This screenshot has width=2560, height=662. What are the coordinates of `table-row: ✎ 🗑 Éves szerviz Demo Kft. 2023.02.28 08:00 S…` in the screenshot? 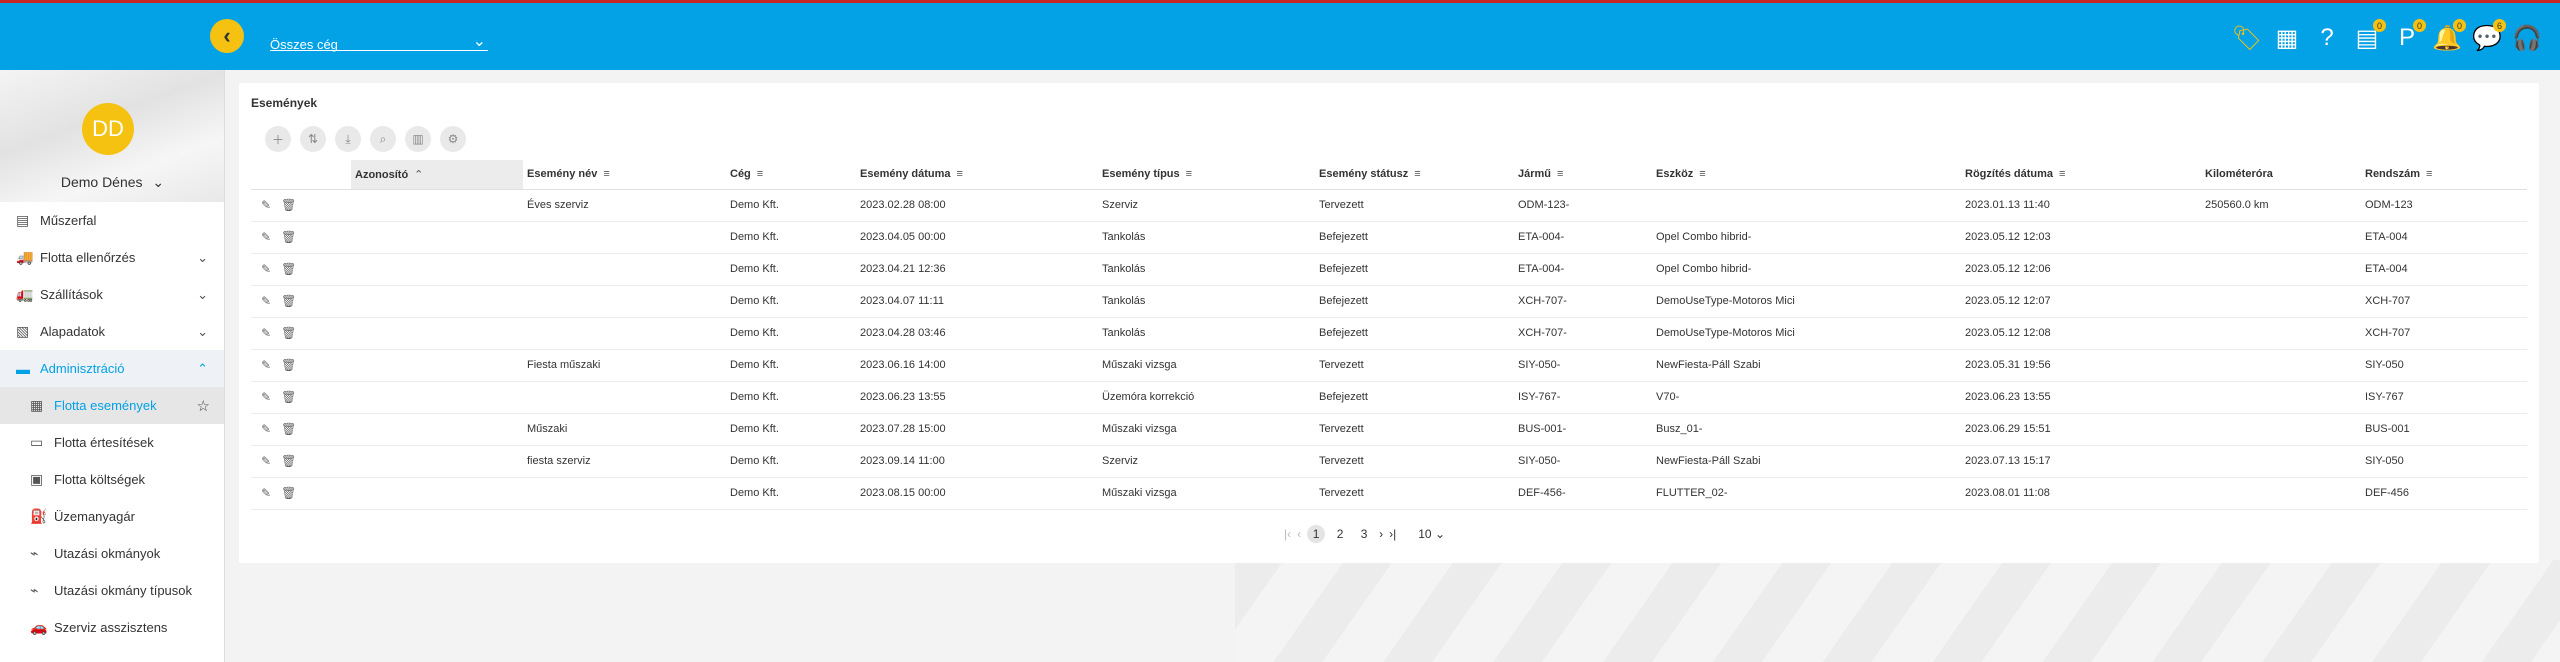 It's located at (1389, 205).